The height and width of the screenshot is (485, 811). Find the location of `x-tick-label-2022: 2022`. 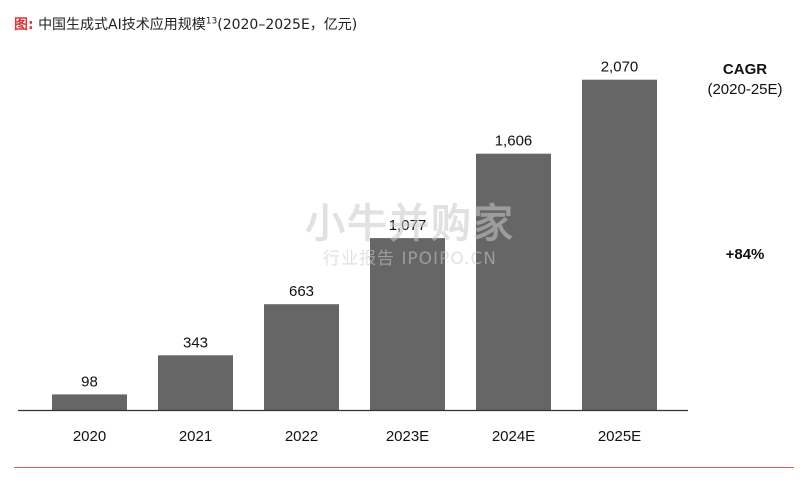

x-tick-label-2022: 2022 is located at coordinates (301, 436).